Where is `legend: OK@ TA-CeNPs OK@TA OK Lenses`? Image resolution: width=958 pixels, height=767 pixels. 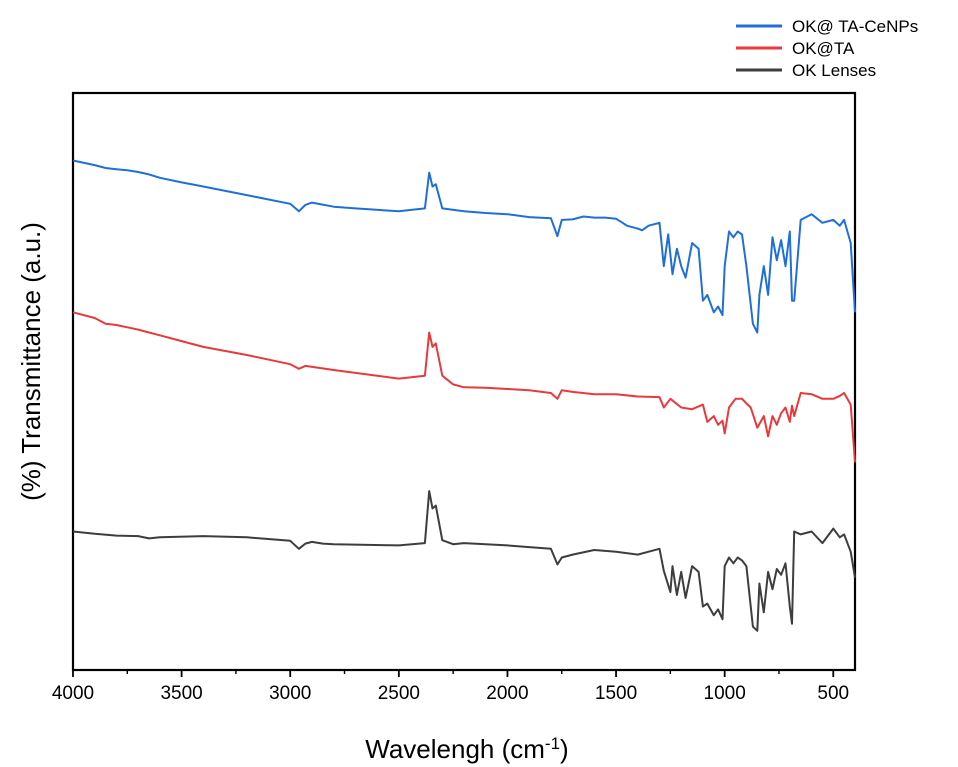 legend: OK@ TA-CeNPs OK@TA OK Lenses is located at coordinates (827, 48).